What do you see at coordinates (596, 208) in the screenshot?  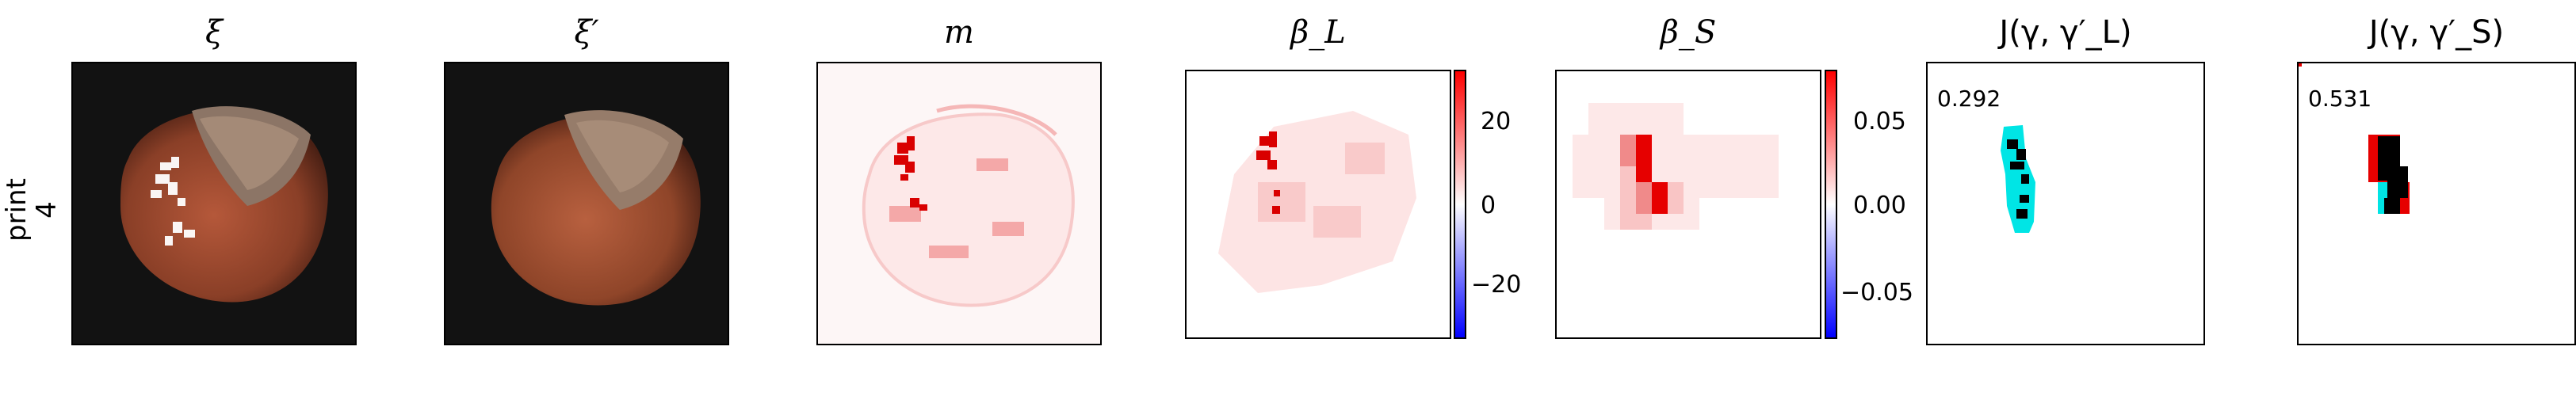 I see `hazelnut-reconstruction` at bounding box center [596, 208].